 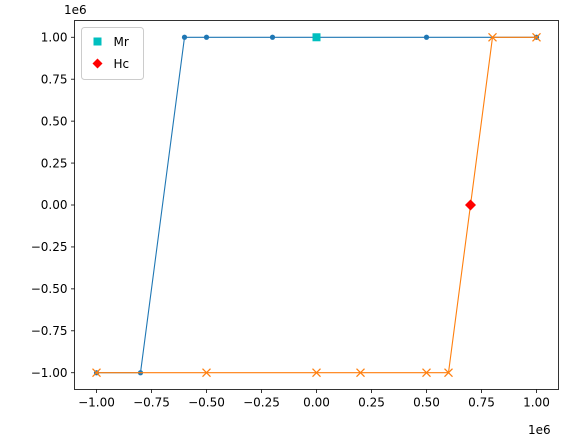 I want to click on x-tick-label: 0.25, so click(x=371, y=403).